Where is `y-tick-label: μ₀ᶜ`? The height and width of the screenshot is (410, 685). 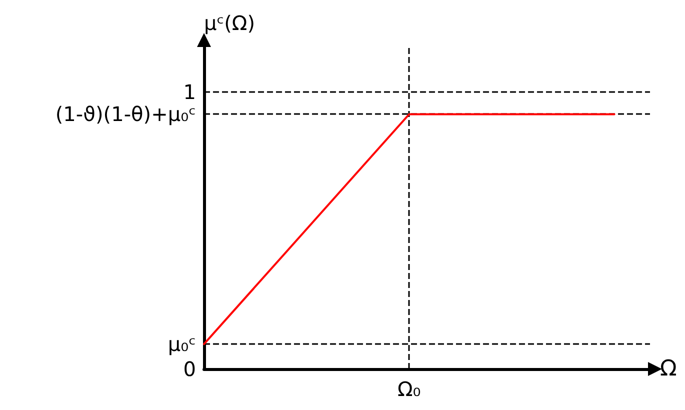
y-tick-label: μ₀ᶜ is located at coordinates (182, 344).